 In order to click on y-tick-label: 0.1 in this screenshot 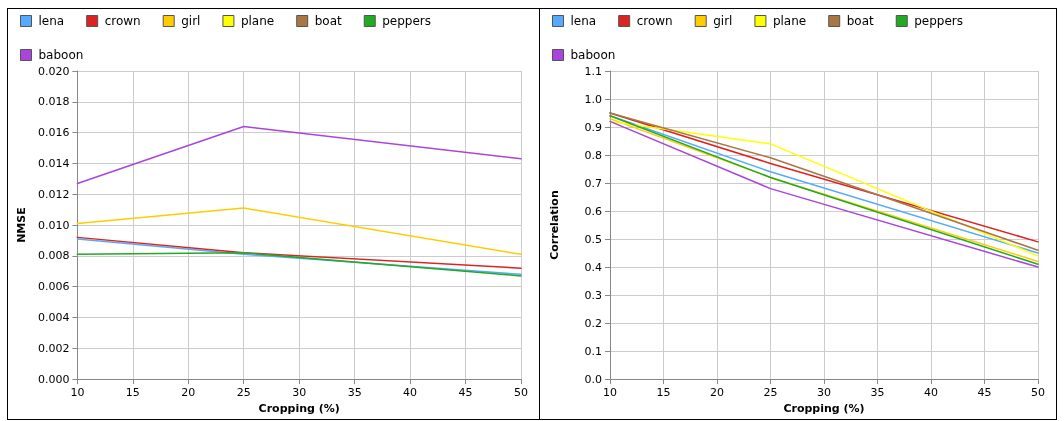, I will do `click(593, 351)`.